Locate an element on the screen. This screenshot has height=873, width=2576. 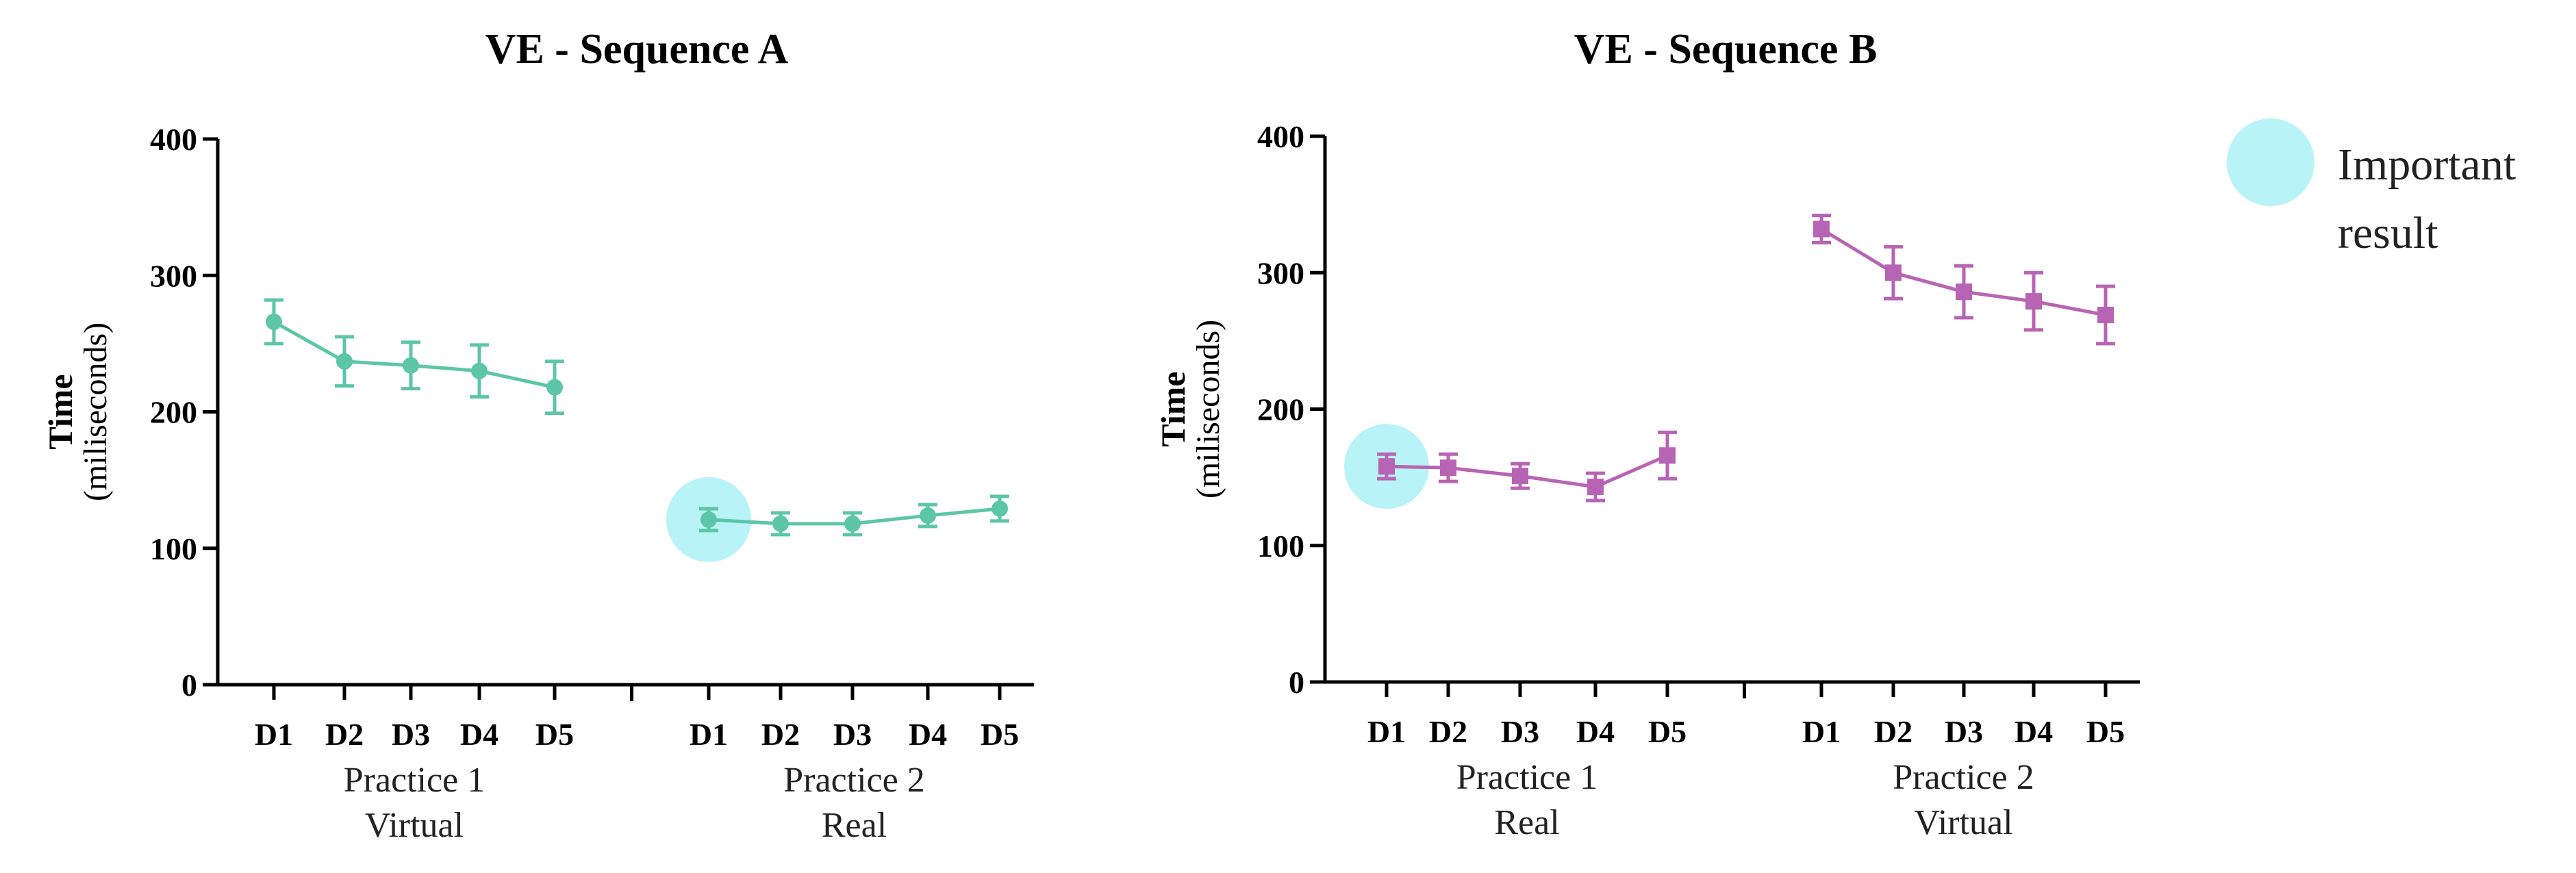
legend-highlight-swatch is located at coordinates (2270, 162).